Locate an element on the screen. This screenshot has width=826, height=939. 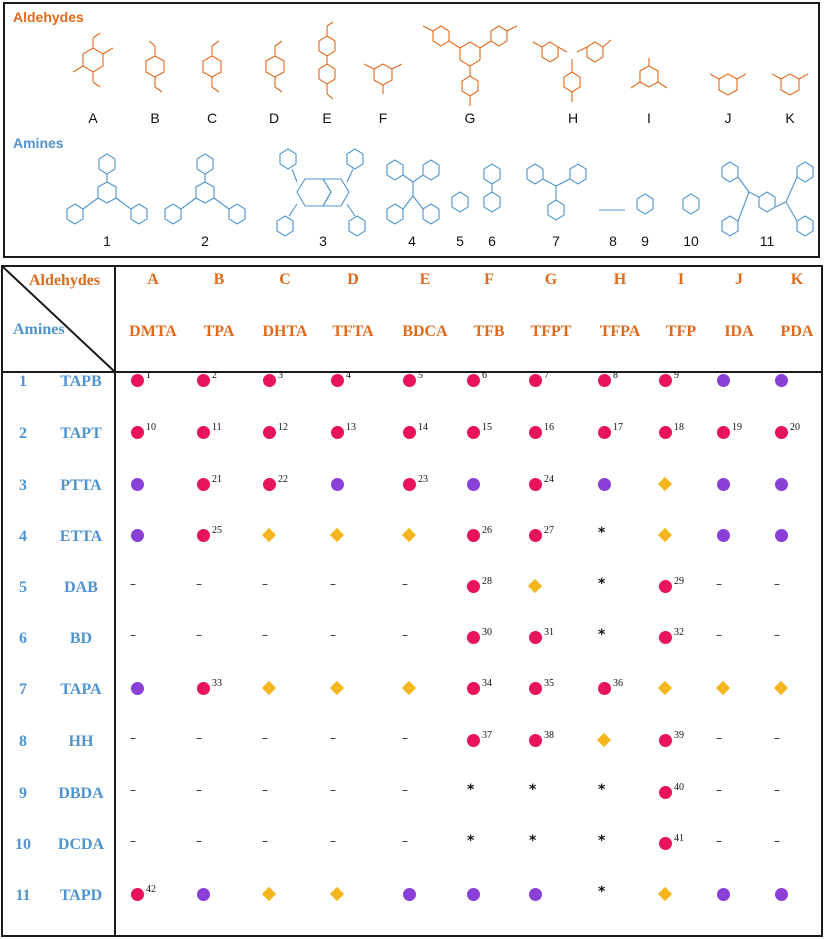
reference-number: 26 is located at coordinates (487, 530).